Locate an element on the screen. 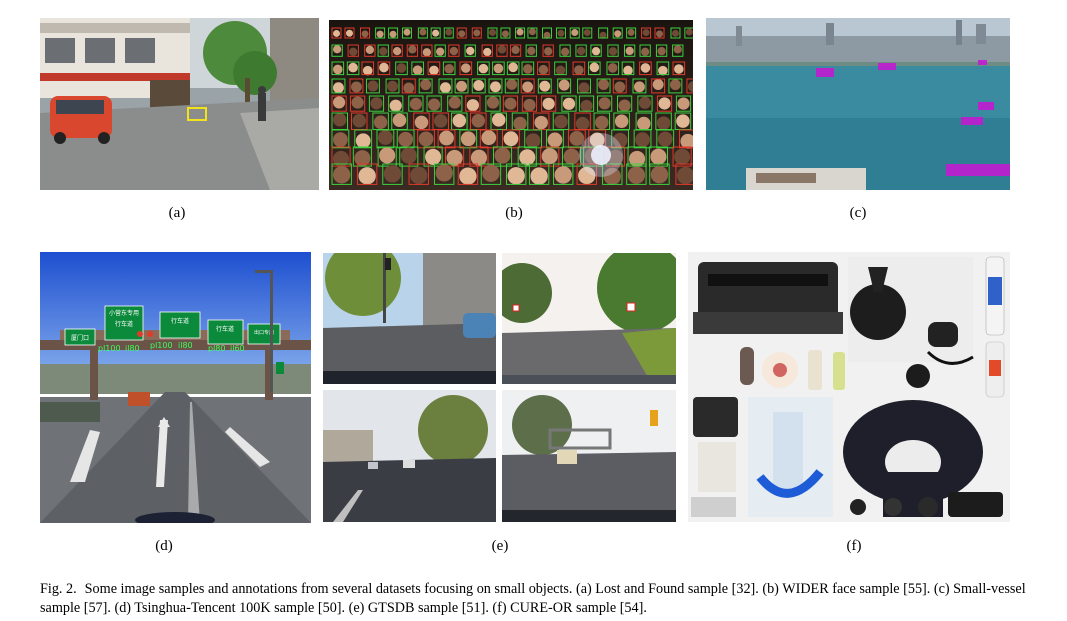  sign-right-text: 行车道 is located at coordinates (225, 329).